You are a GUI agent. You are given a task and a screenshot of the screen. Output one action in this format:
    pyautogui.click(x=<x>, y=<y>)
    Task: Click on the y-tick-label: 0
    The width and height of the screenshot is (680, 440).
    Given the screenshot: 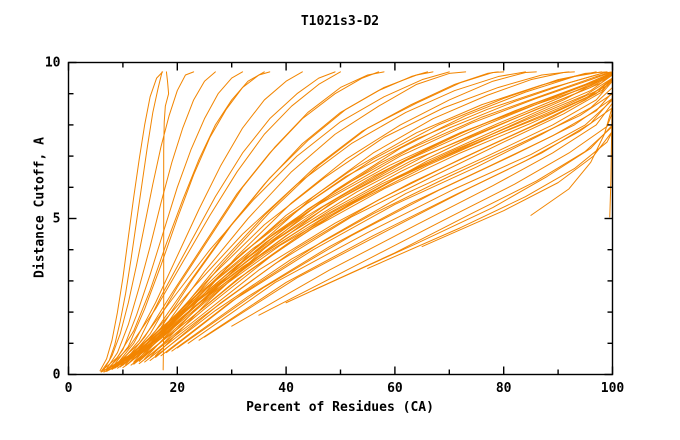 What is the action you would take?
    pyautogui.click(x=56, y=374)
    